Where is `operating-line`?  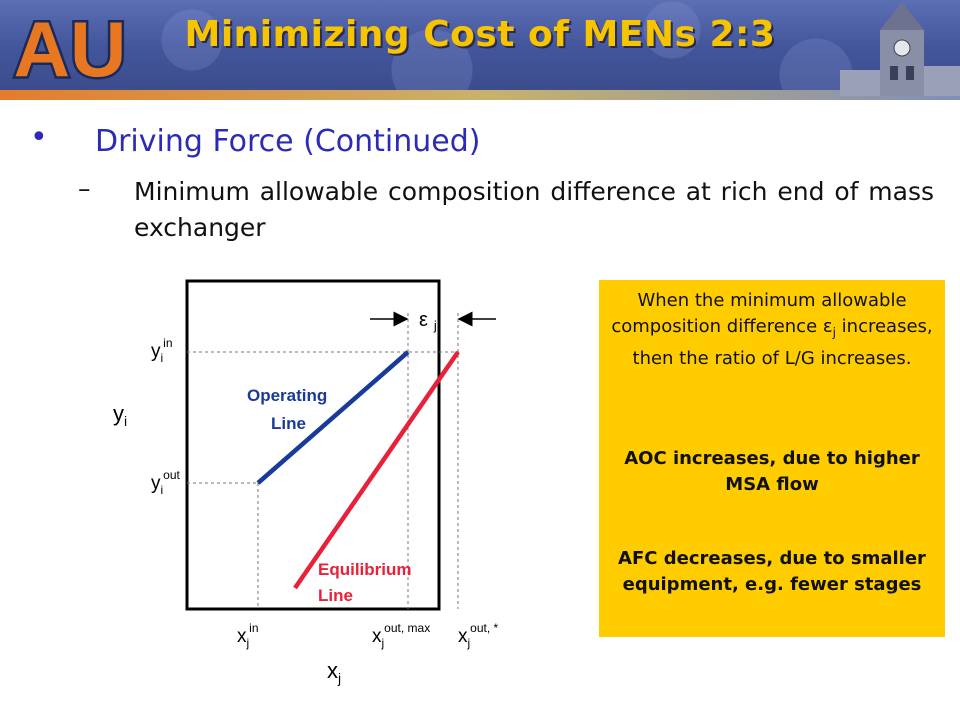 operating-line is located at coordinates (333, 417).